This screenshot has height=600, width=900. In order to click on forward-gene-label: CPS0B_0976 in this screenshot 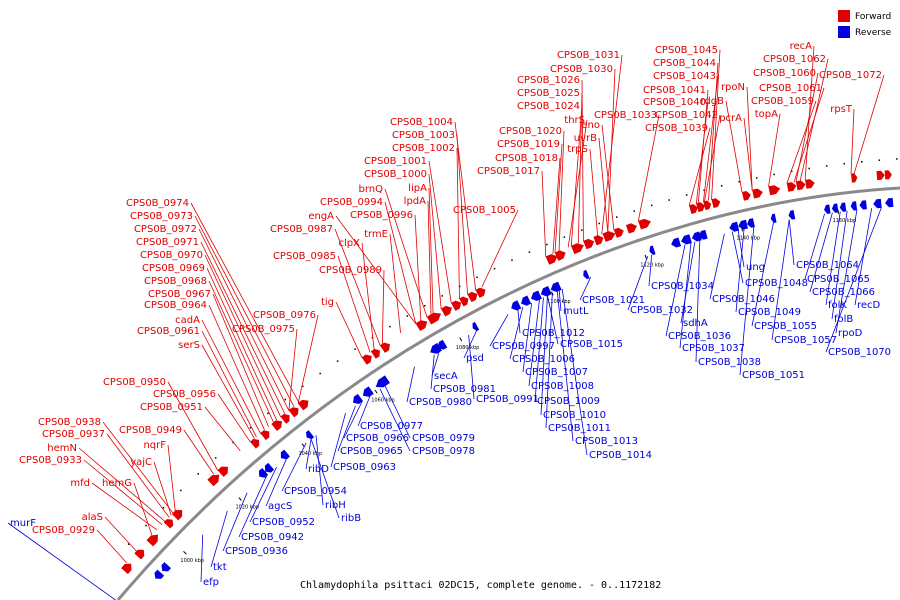, I will do `click(284, 315)`.